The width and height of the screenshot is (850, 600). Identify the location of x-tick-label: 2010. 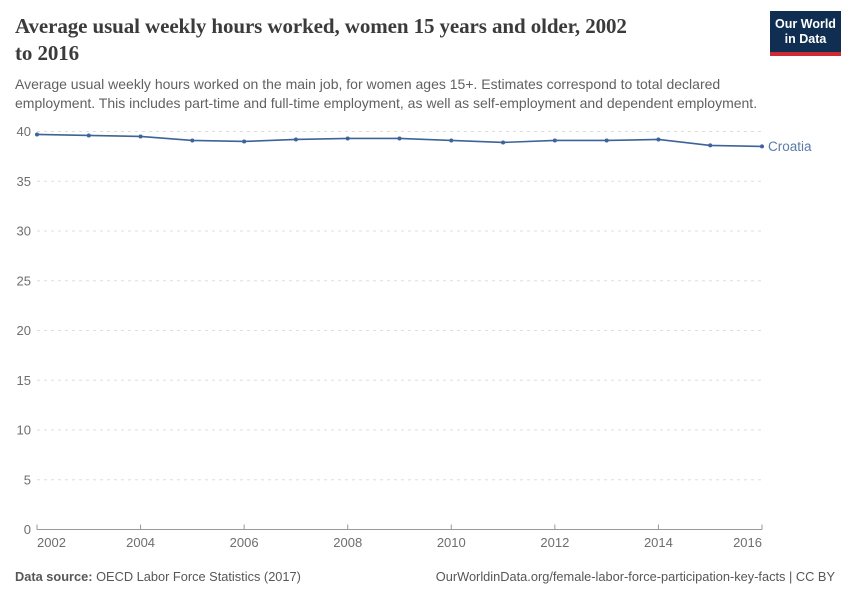
(451, 542).